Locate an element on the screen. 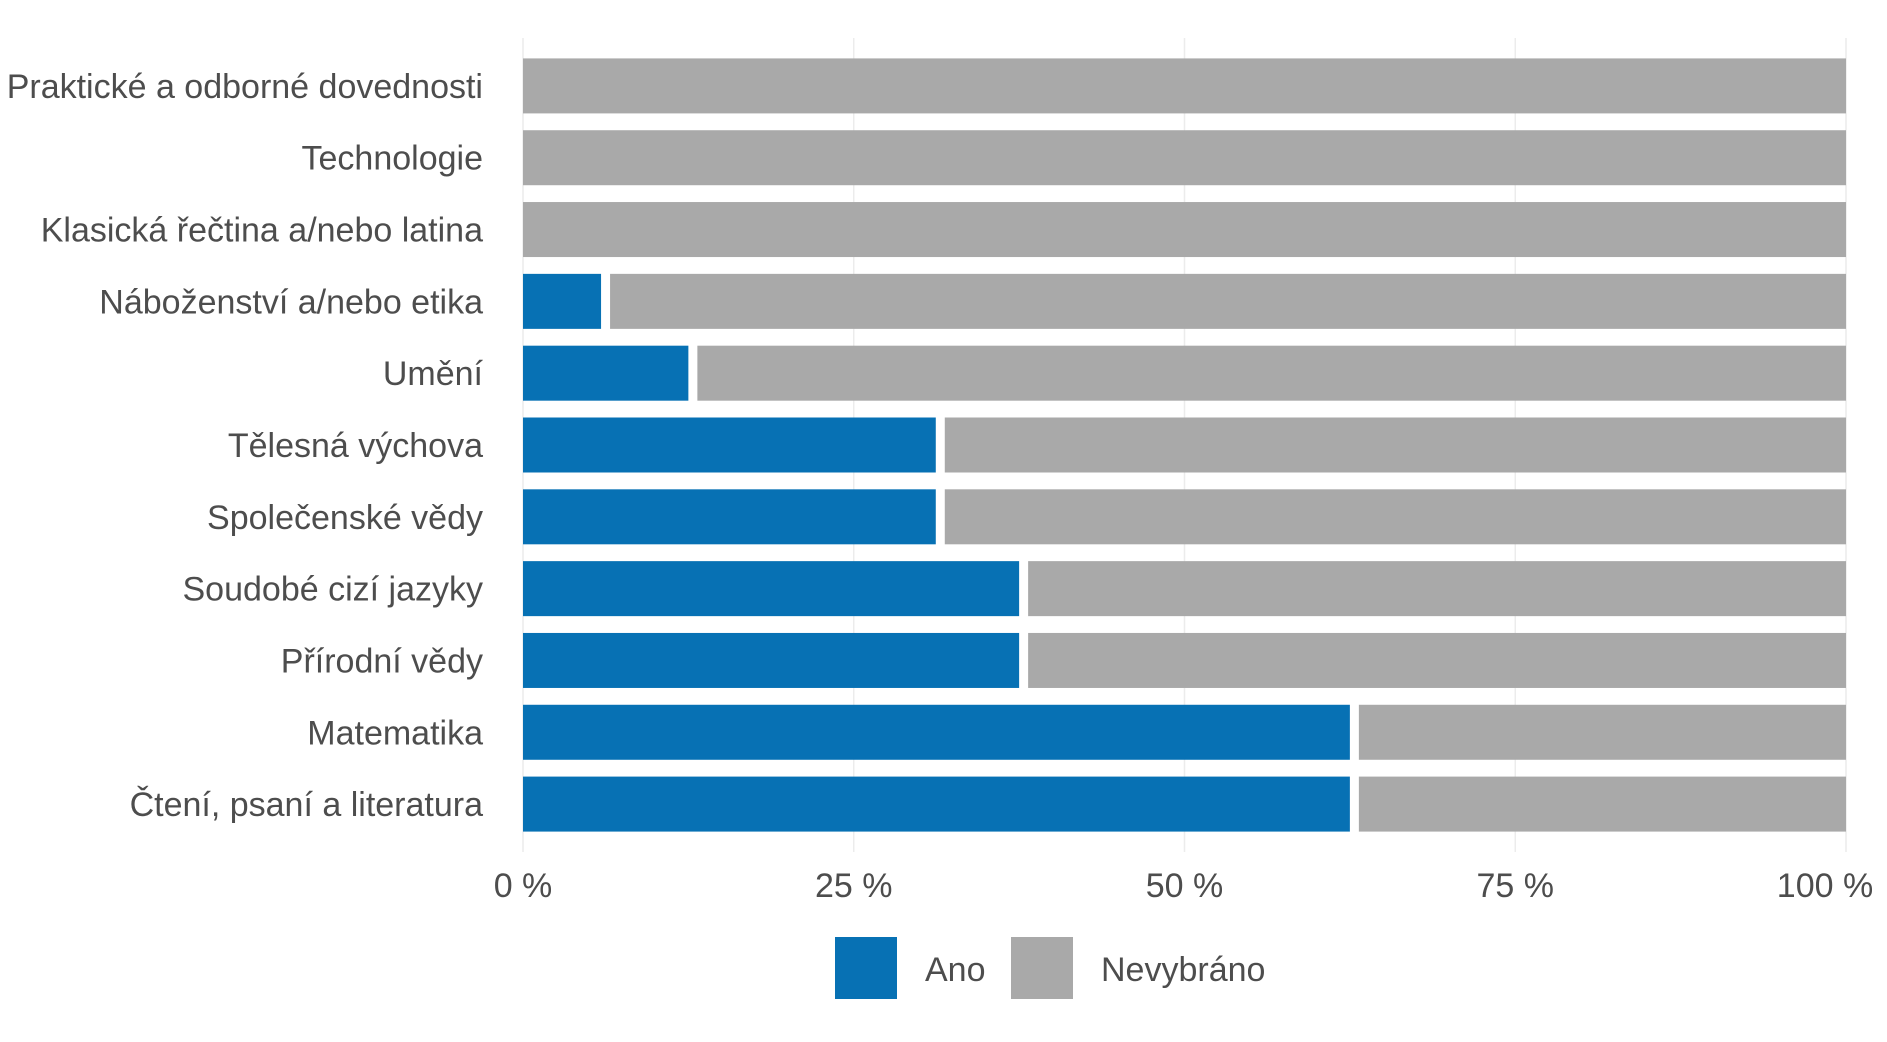  bar-nevybráno-10 is located at coordinates (1602, 804).